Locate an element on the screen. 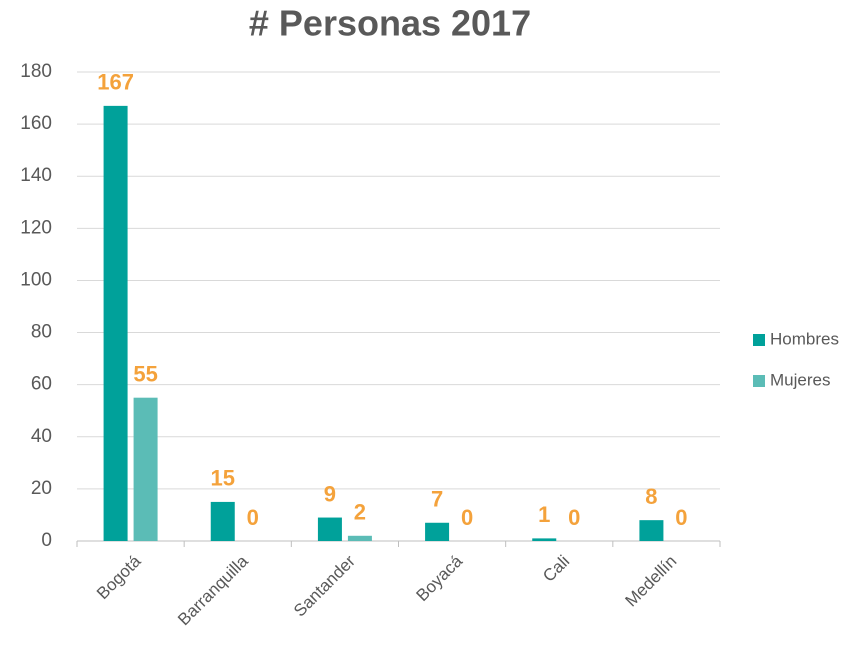 The image size is (861, 654). y-tick-label: 120 is located at coordinates (36, 227).